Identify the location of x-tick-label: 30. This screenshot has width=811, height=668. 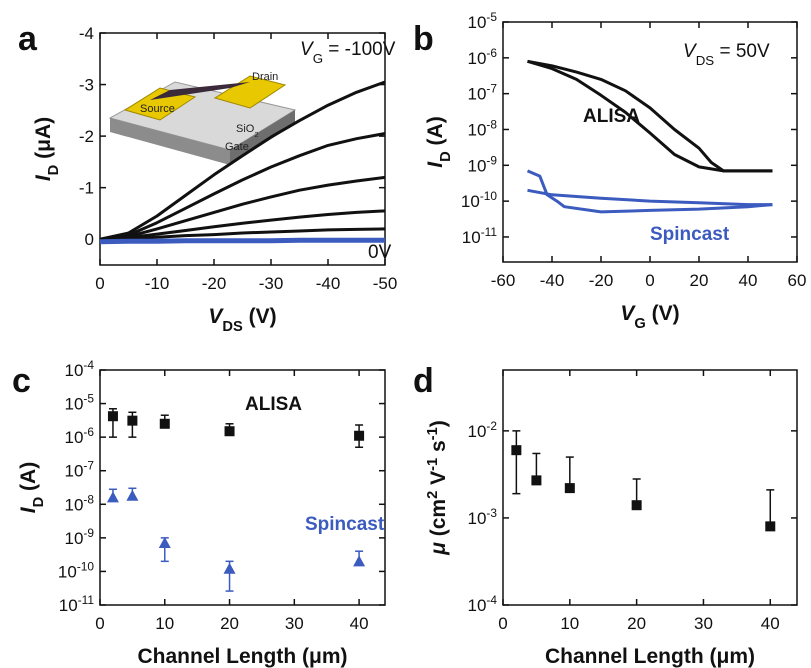
(703, 623).